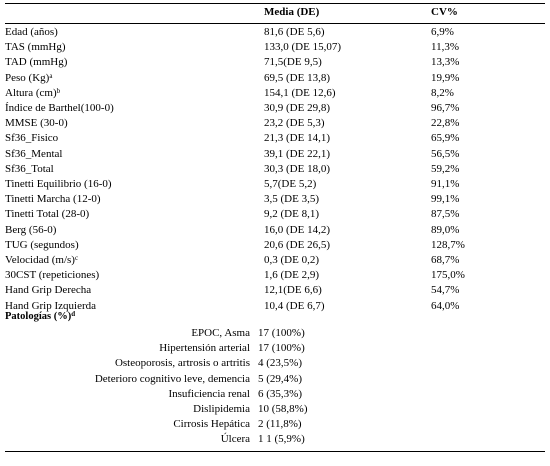 The image size is (550, 466). I want to click on pathology-value: 6 (35,3%), so click(280, 393).